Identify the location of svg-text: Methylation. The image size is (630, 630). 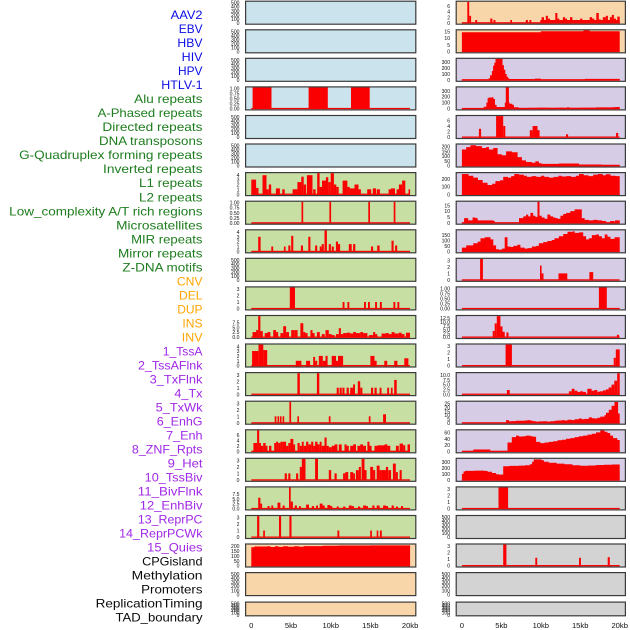
(167, 576).